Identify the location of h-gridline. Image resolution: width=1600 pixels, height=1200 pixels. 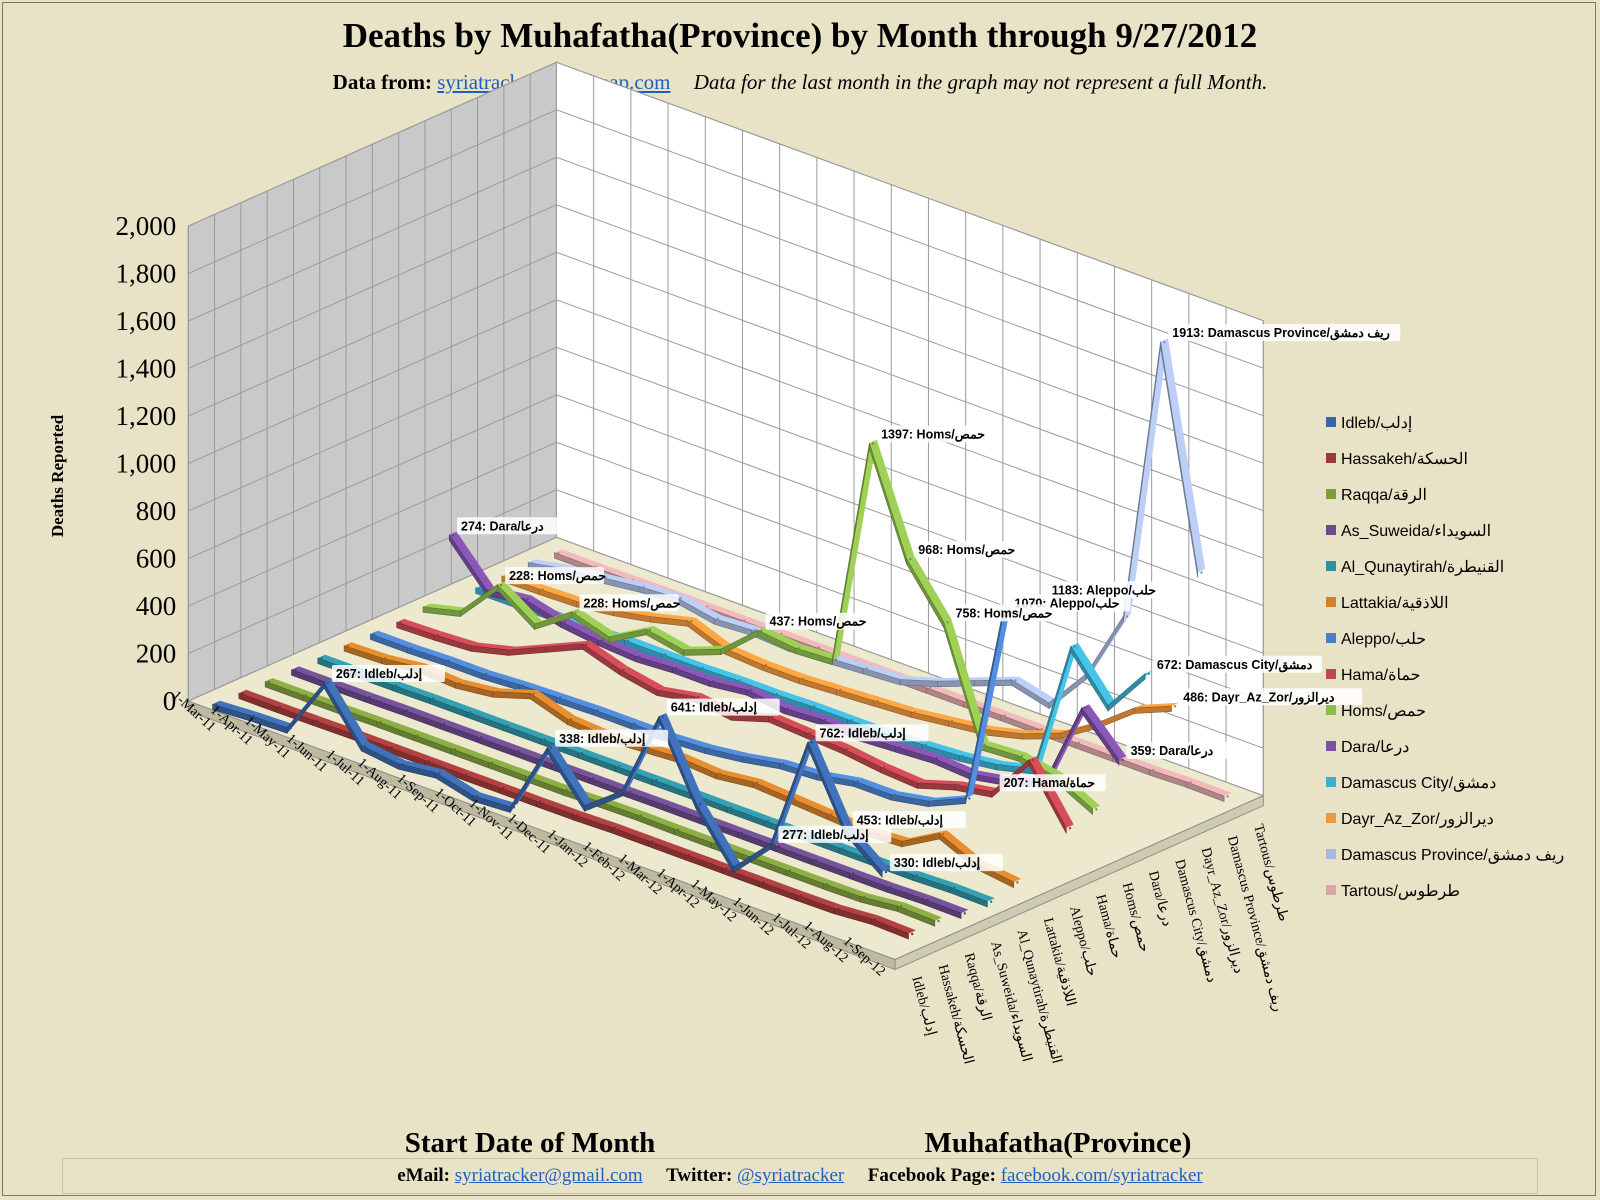
(726, 666).